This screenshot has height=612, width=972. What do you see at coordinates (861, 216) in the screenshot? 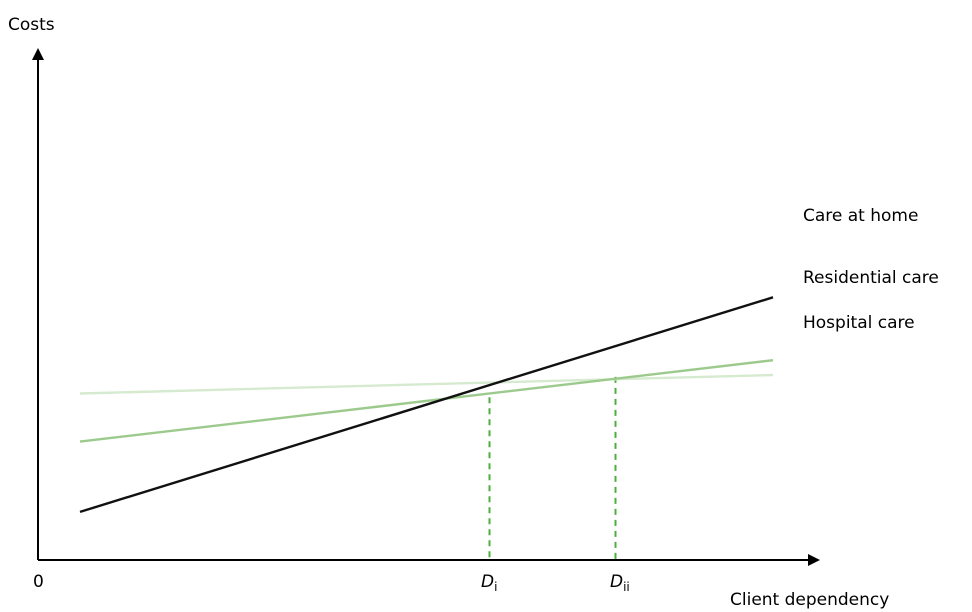
I see `series-label-care-at-home: Care at home` at bounding box center [861, 216].